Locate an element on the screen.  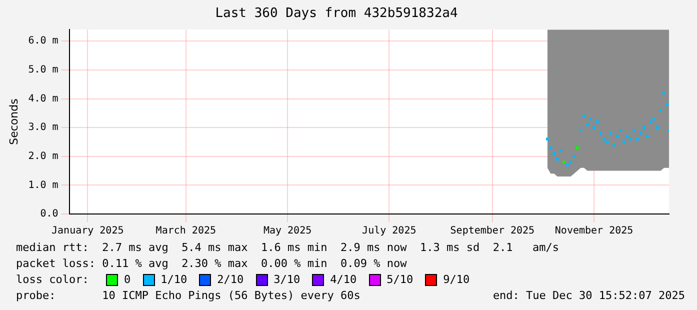
text: end: Tue Dec 30 15:52:07 2025 is located at coordinates (588, 296).